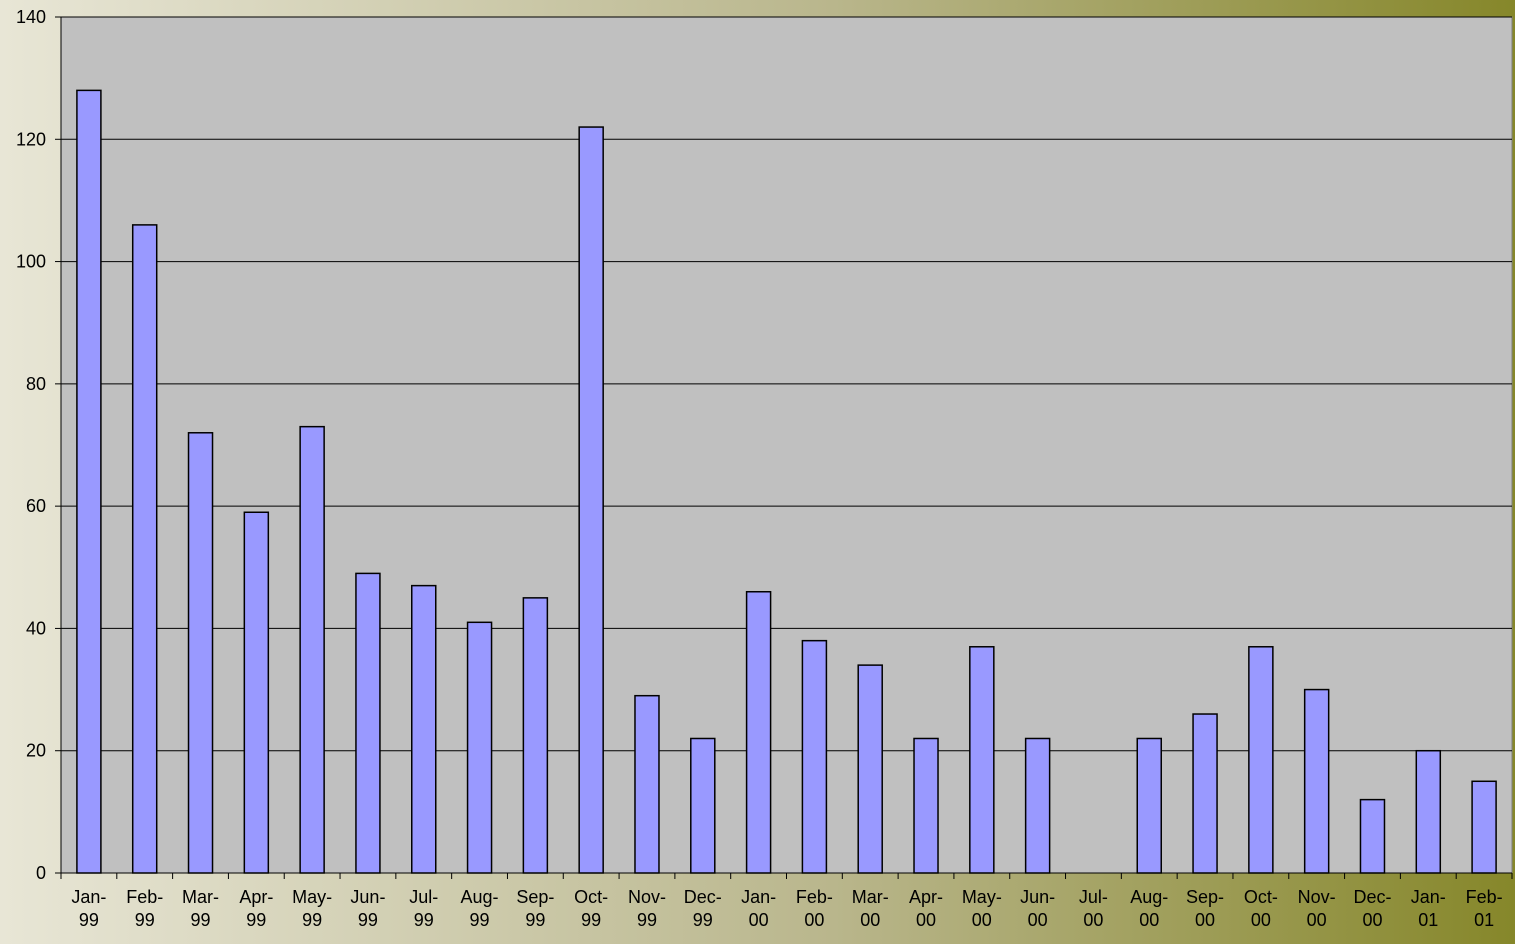 The width and height of the screenshot is (1515, 944). Describe the element at coordinates (480, 908) in the screenshot. I see `x-tick-label: Aug-99` at that location.